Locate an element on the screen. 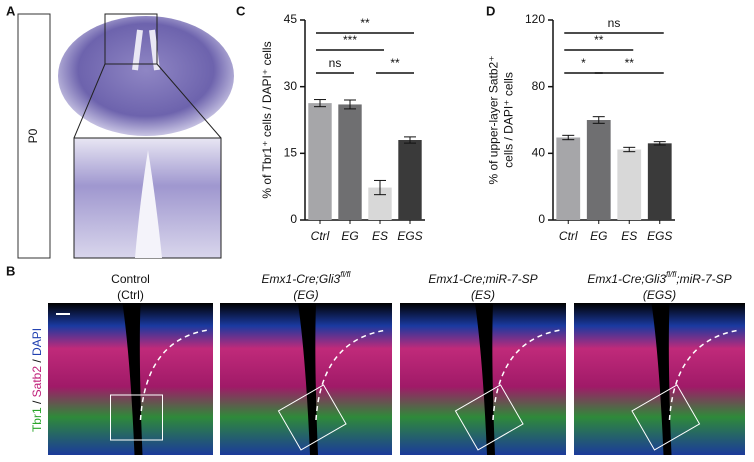  stage-label: P0 is located at coordinates (33, 135).